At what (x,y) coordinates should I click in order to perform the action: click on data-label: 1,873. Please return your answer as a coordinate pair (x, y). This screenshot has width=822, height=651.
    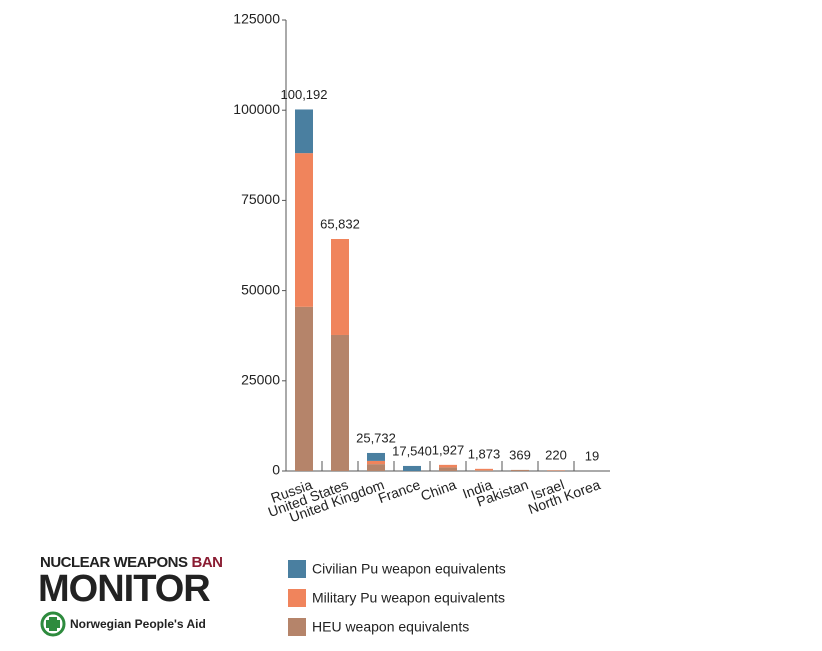
    Looking at the image, I should click on (484, 453).